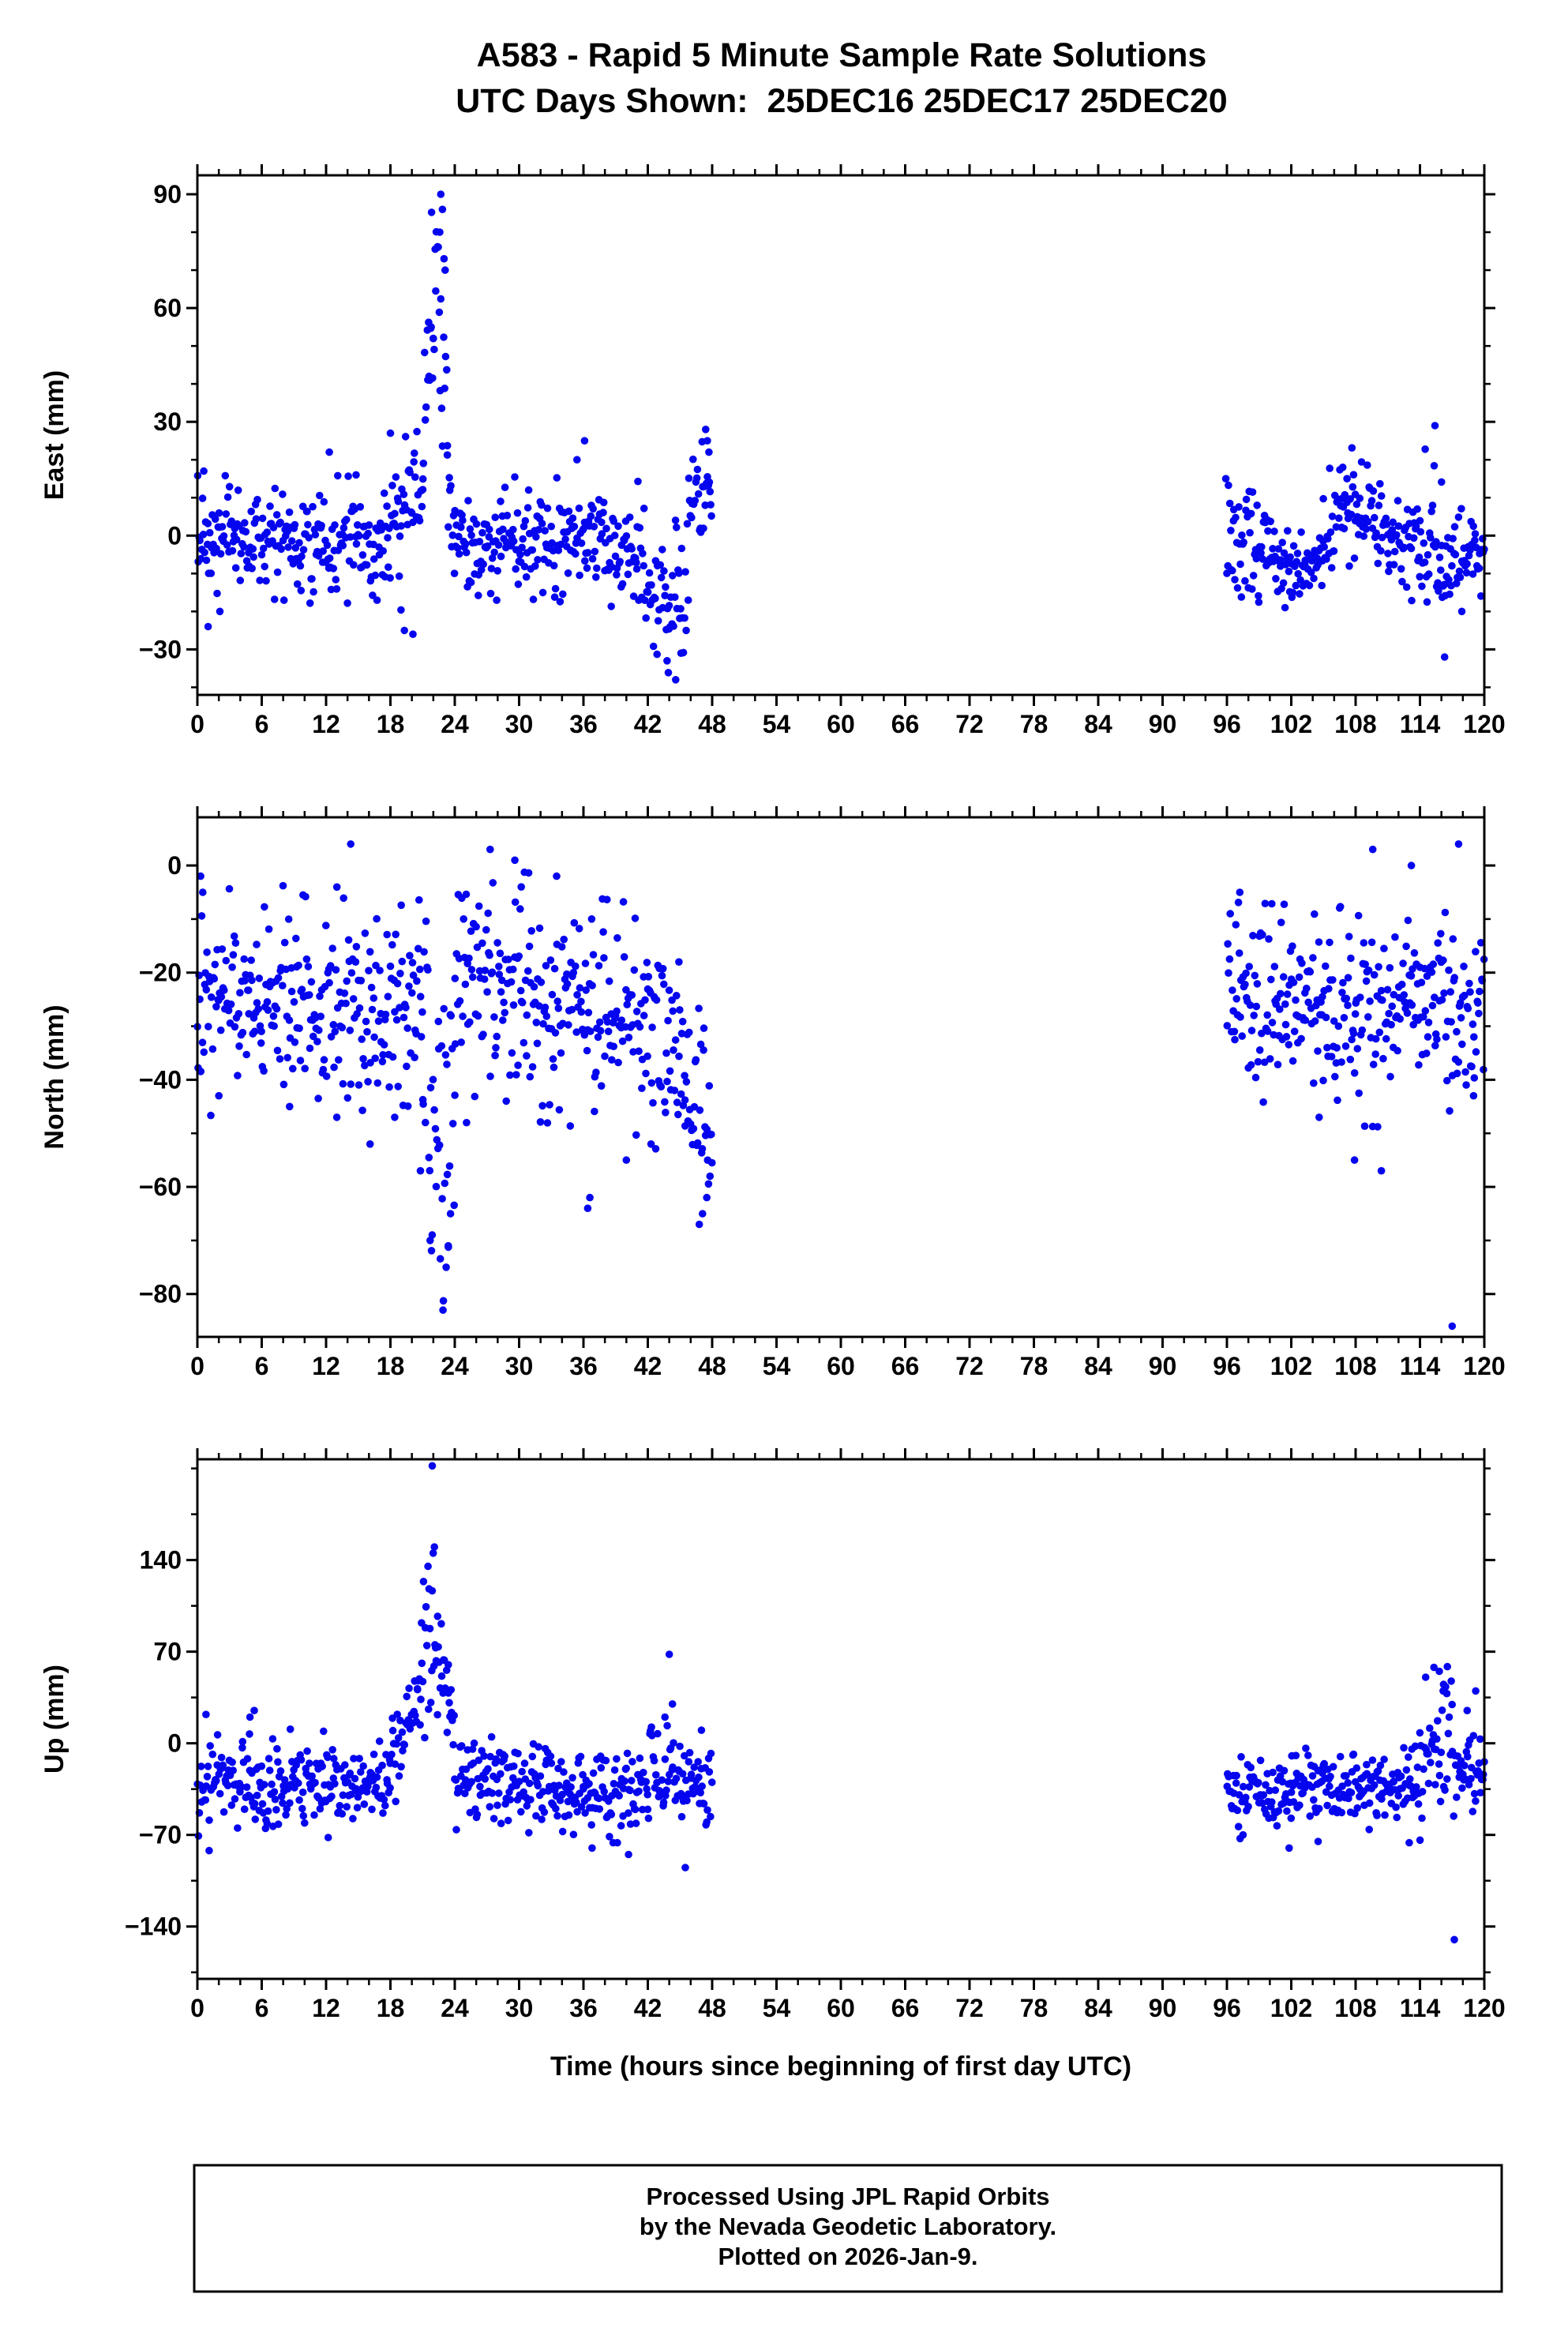 The image size is (1568, 2335). I want to click on y-tick-label: 60, so click(167, 308).